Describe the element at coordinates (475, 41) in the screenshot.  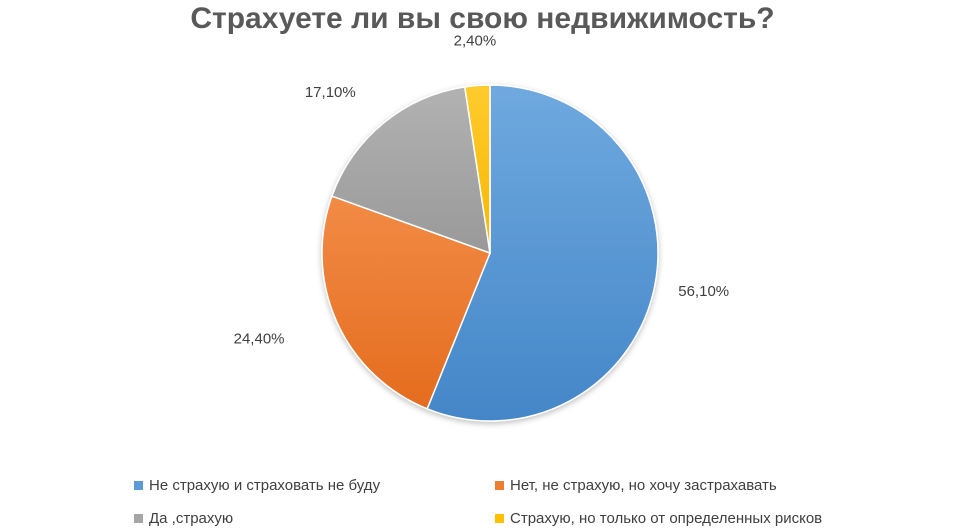
I see `data-label: 2,40%` at that location.